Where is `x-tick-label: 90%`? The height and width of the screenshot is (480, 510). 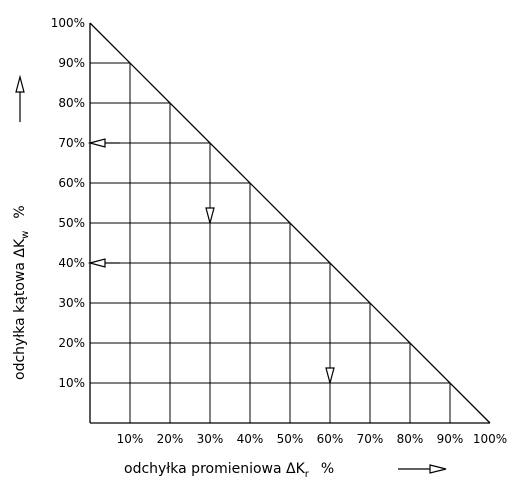
x-tick-label: 90% is located at coordinates (450, 439).